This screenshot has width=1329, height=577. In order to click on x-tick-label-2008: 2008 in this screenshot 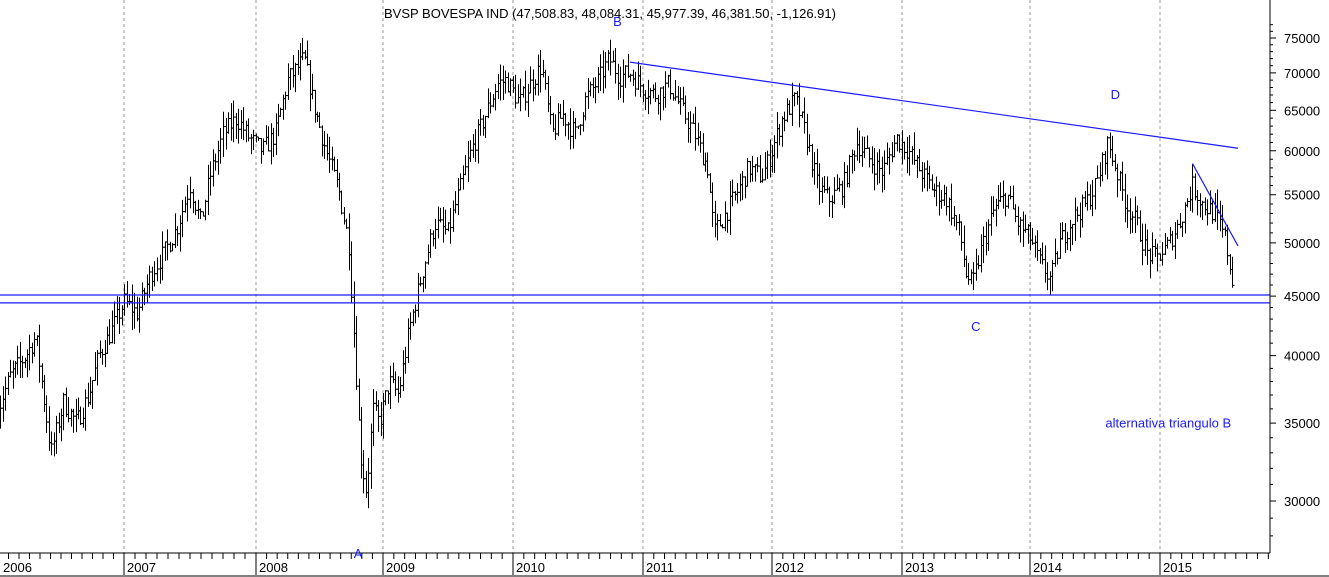, I will do `click(273, 567)`.